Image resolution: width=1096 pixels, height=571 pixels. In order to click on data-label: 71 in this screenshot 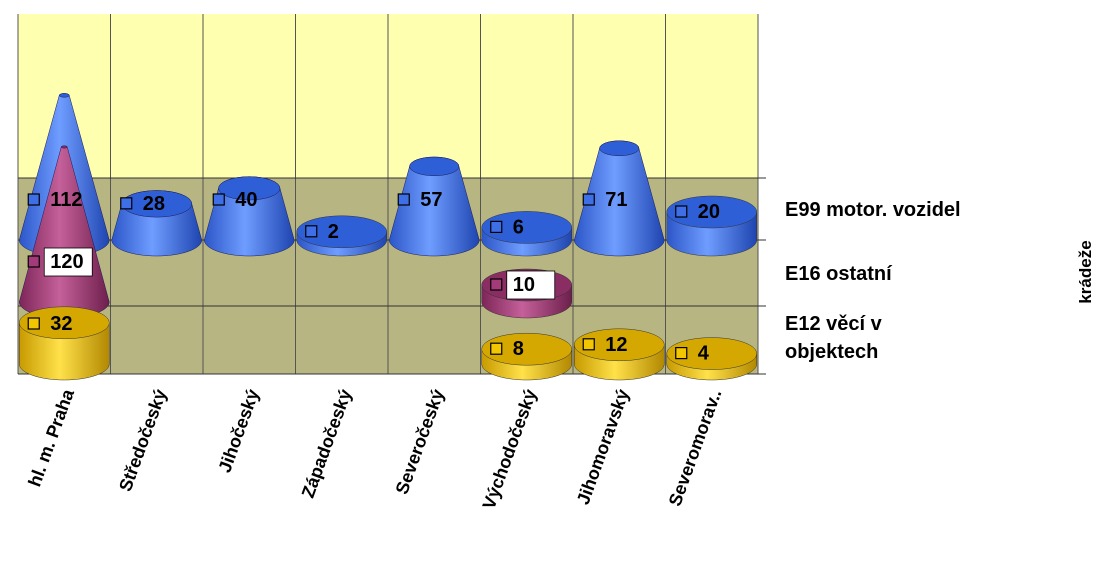, I will do `click(616, 200)`.